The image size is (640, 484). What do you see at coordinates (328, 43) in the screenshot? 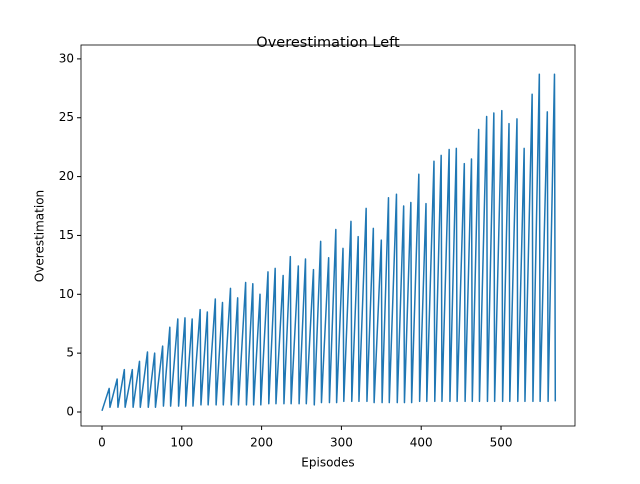
I see `chart-title: Overestimation Left` at bounding box center [328, 43].